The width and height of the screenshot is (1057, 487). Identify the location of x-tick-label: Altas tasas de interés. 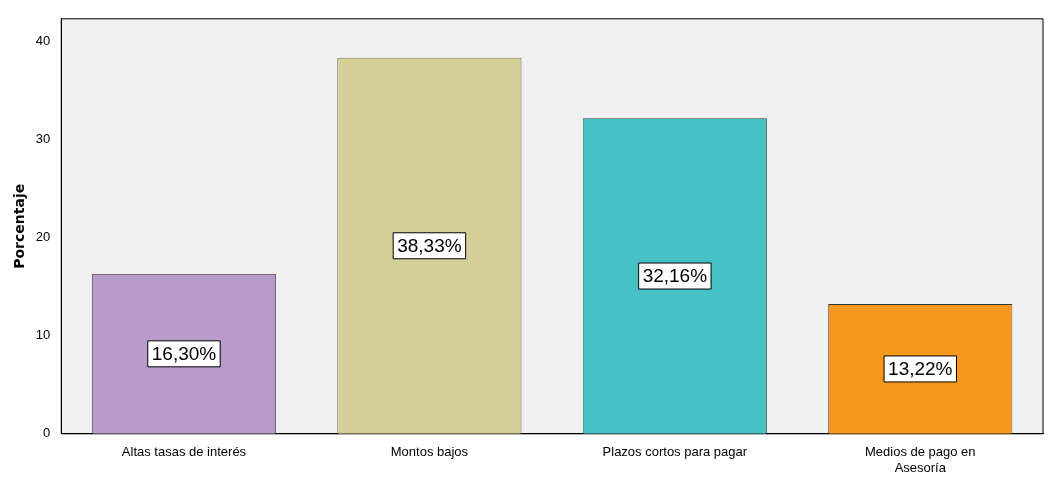
(184, 452).